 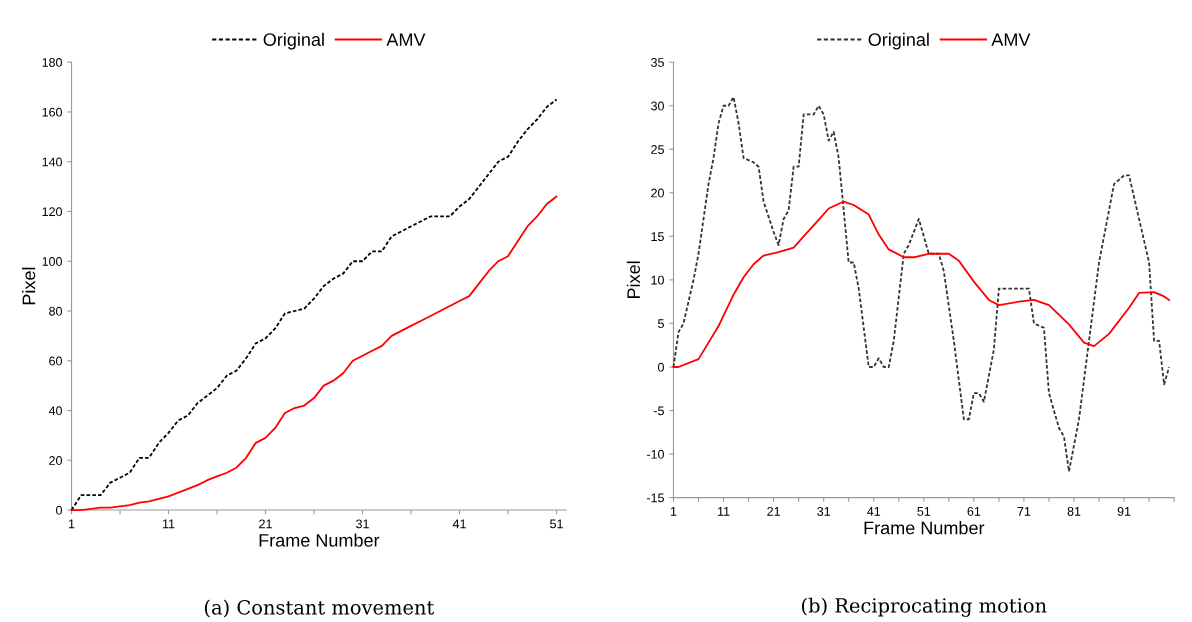 What do you see at coordinates (924, 607) in the screenshot?
I see `text: (b) Reciprocating motion` at bounding box center [924, 607].